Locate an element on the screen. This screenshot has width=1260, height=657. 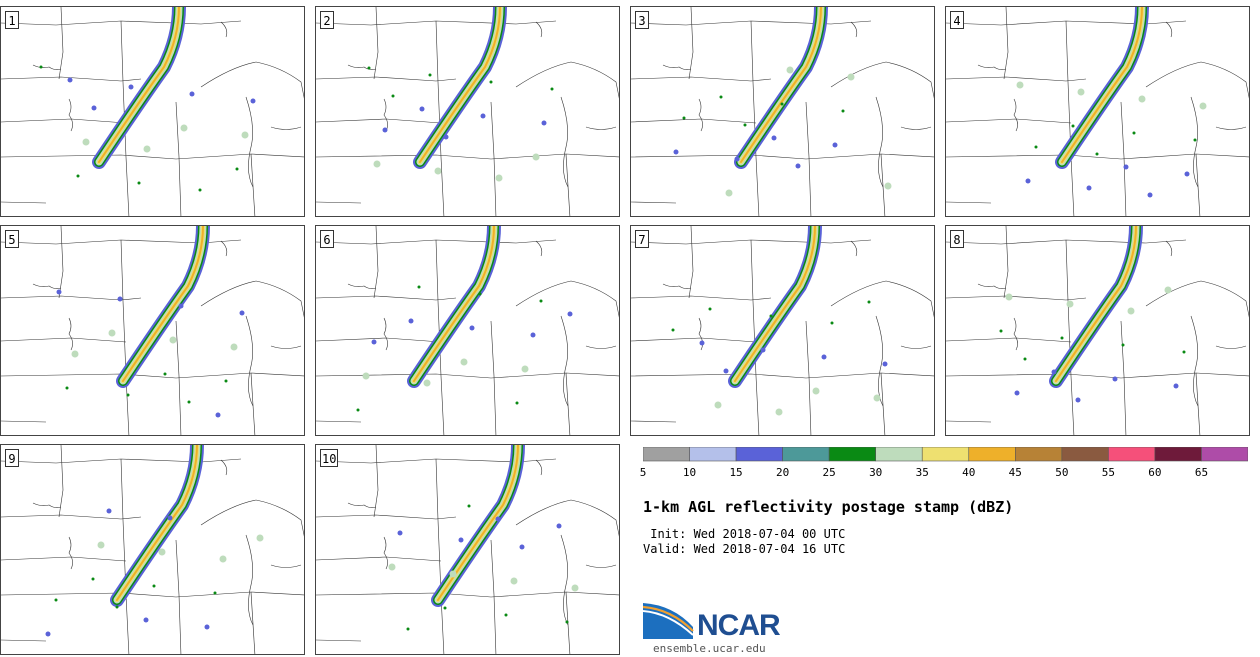
member-number-label: 5 is located at coordinates (12, 239).